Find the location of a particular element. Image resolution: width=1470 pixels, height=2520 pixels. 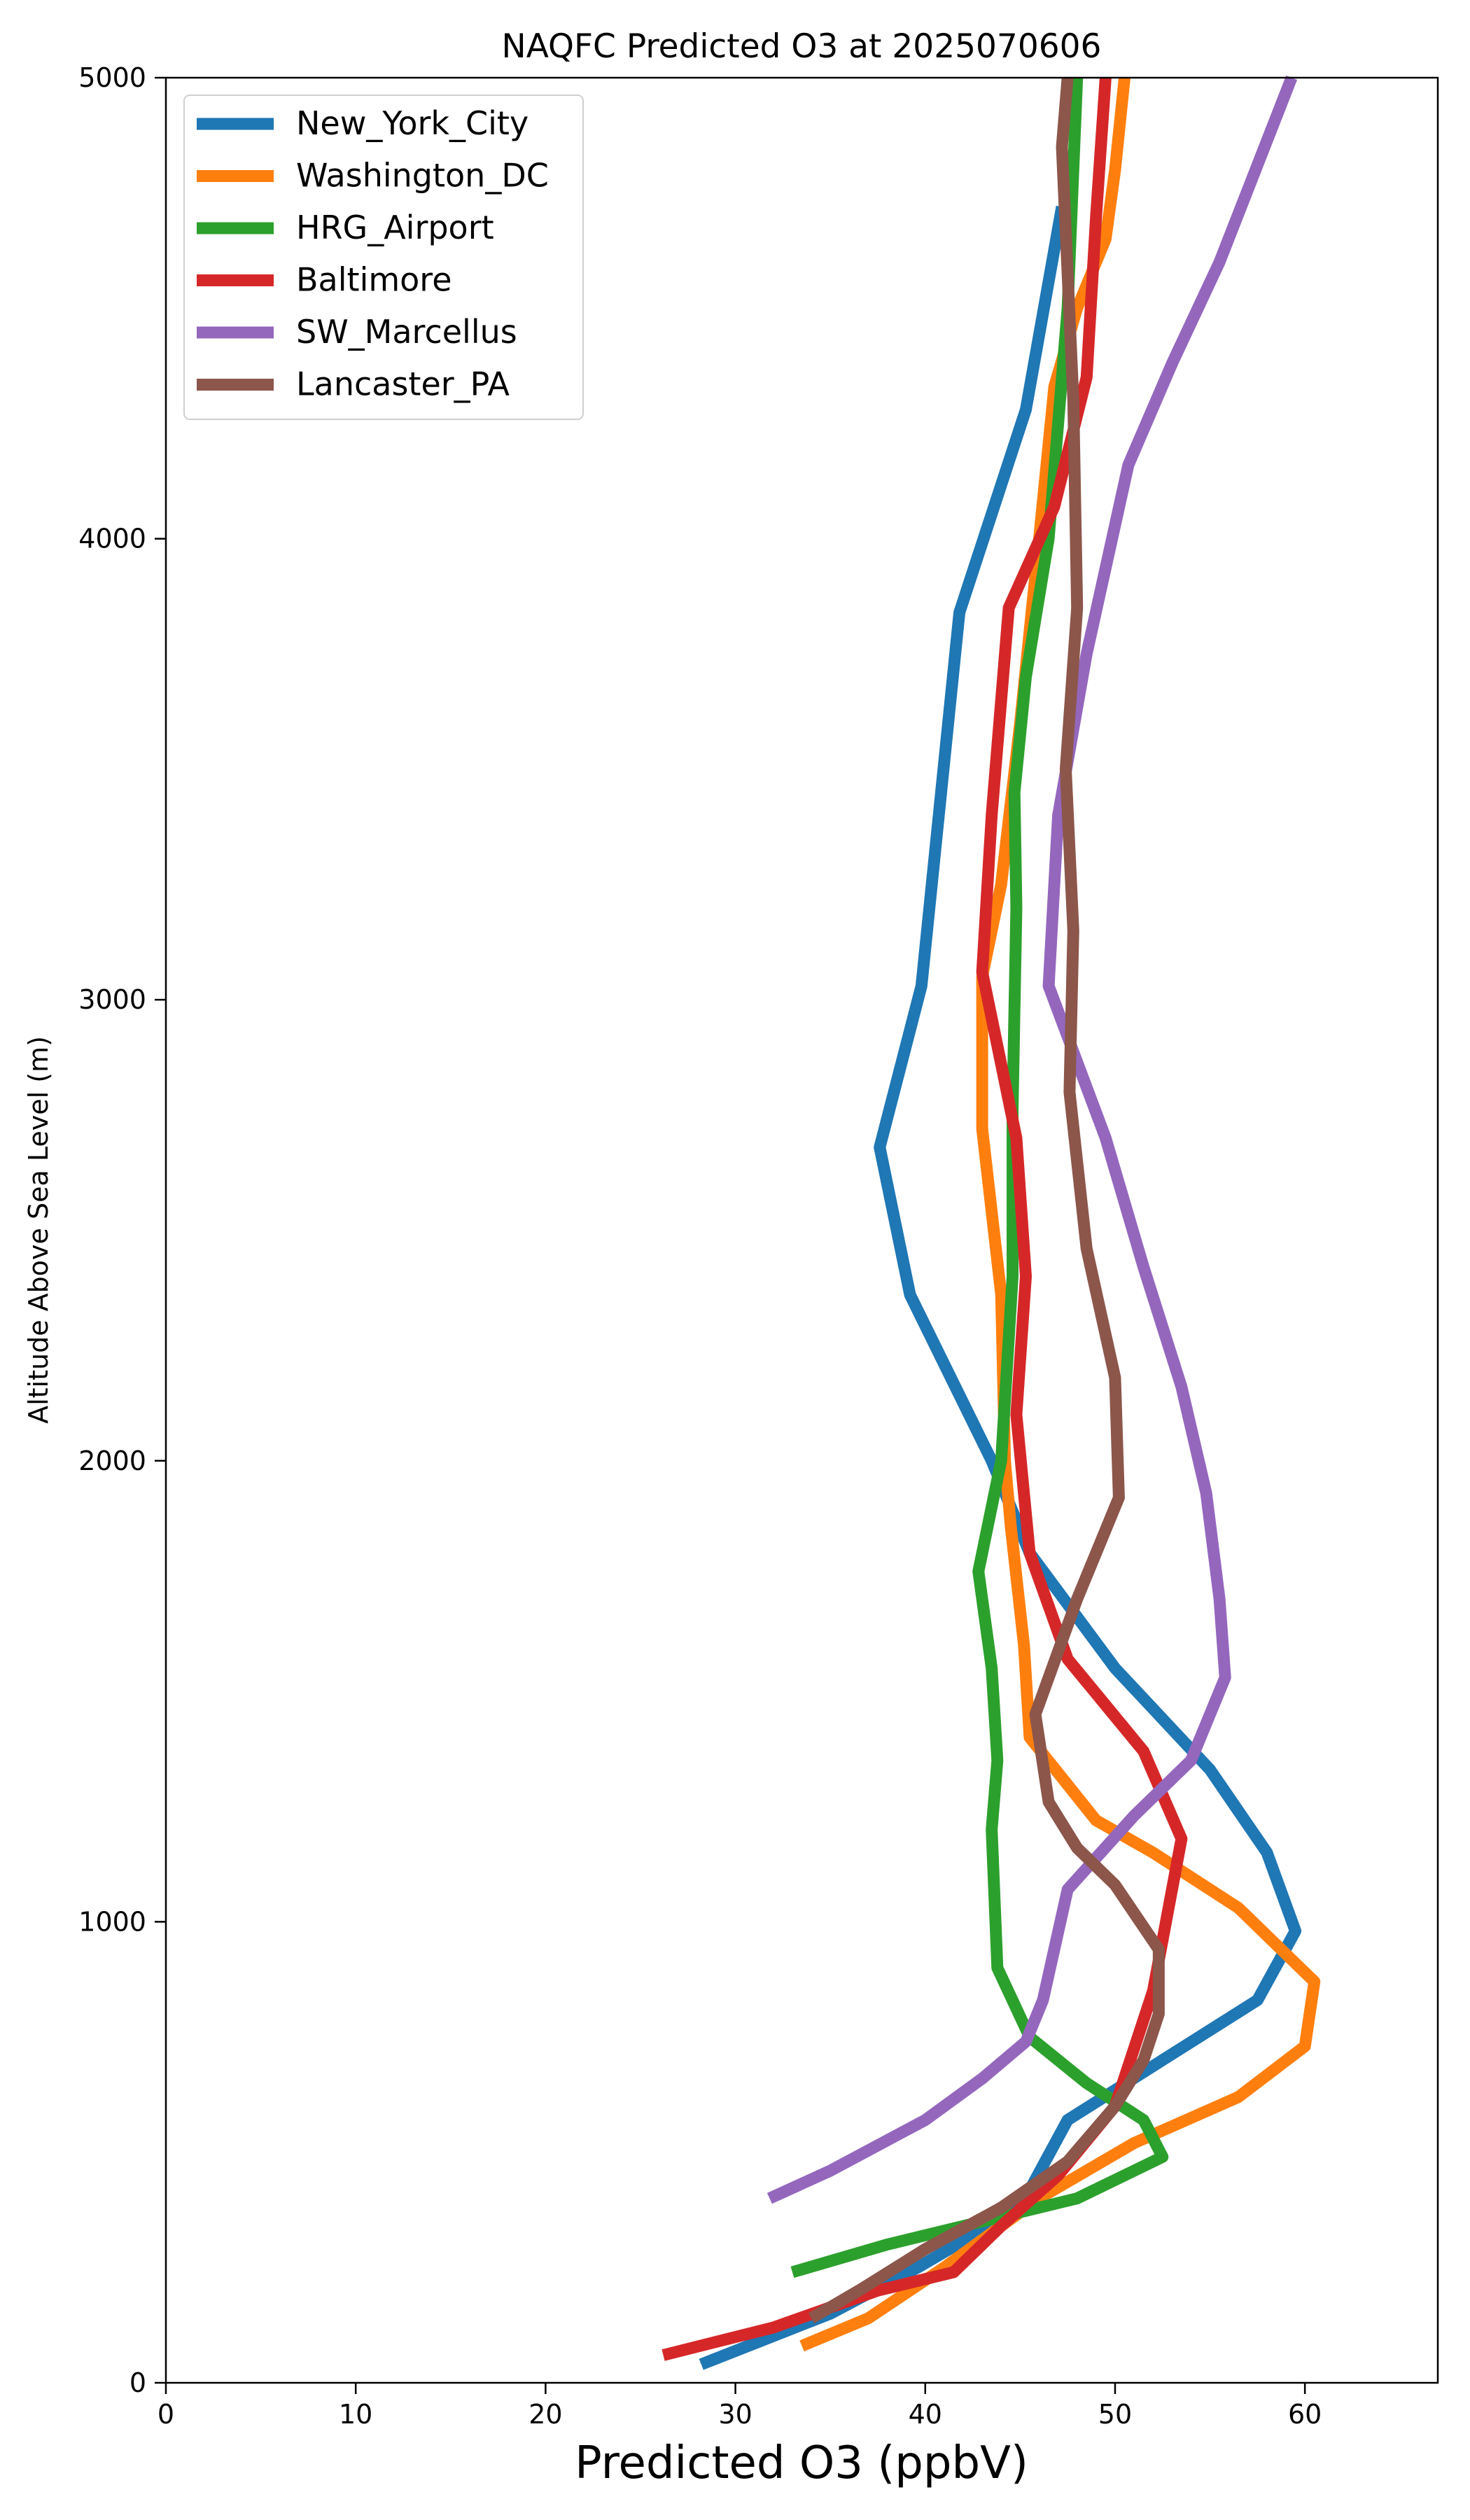

x-tick-label-0: 0 is located at coordinates (166, 2414).